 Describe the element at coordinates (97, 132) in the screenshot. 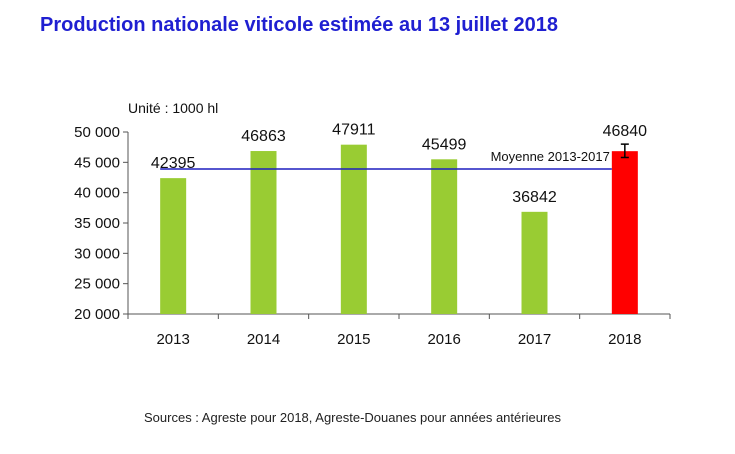

I see `y-tick-label: 50 000` at that location.